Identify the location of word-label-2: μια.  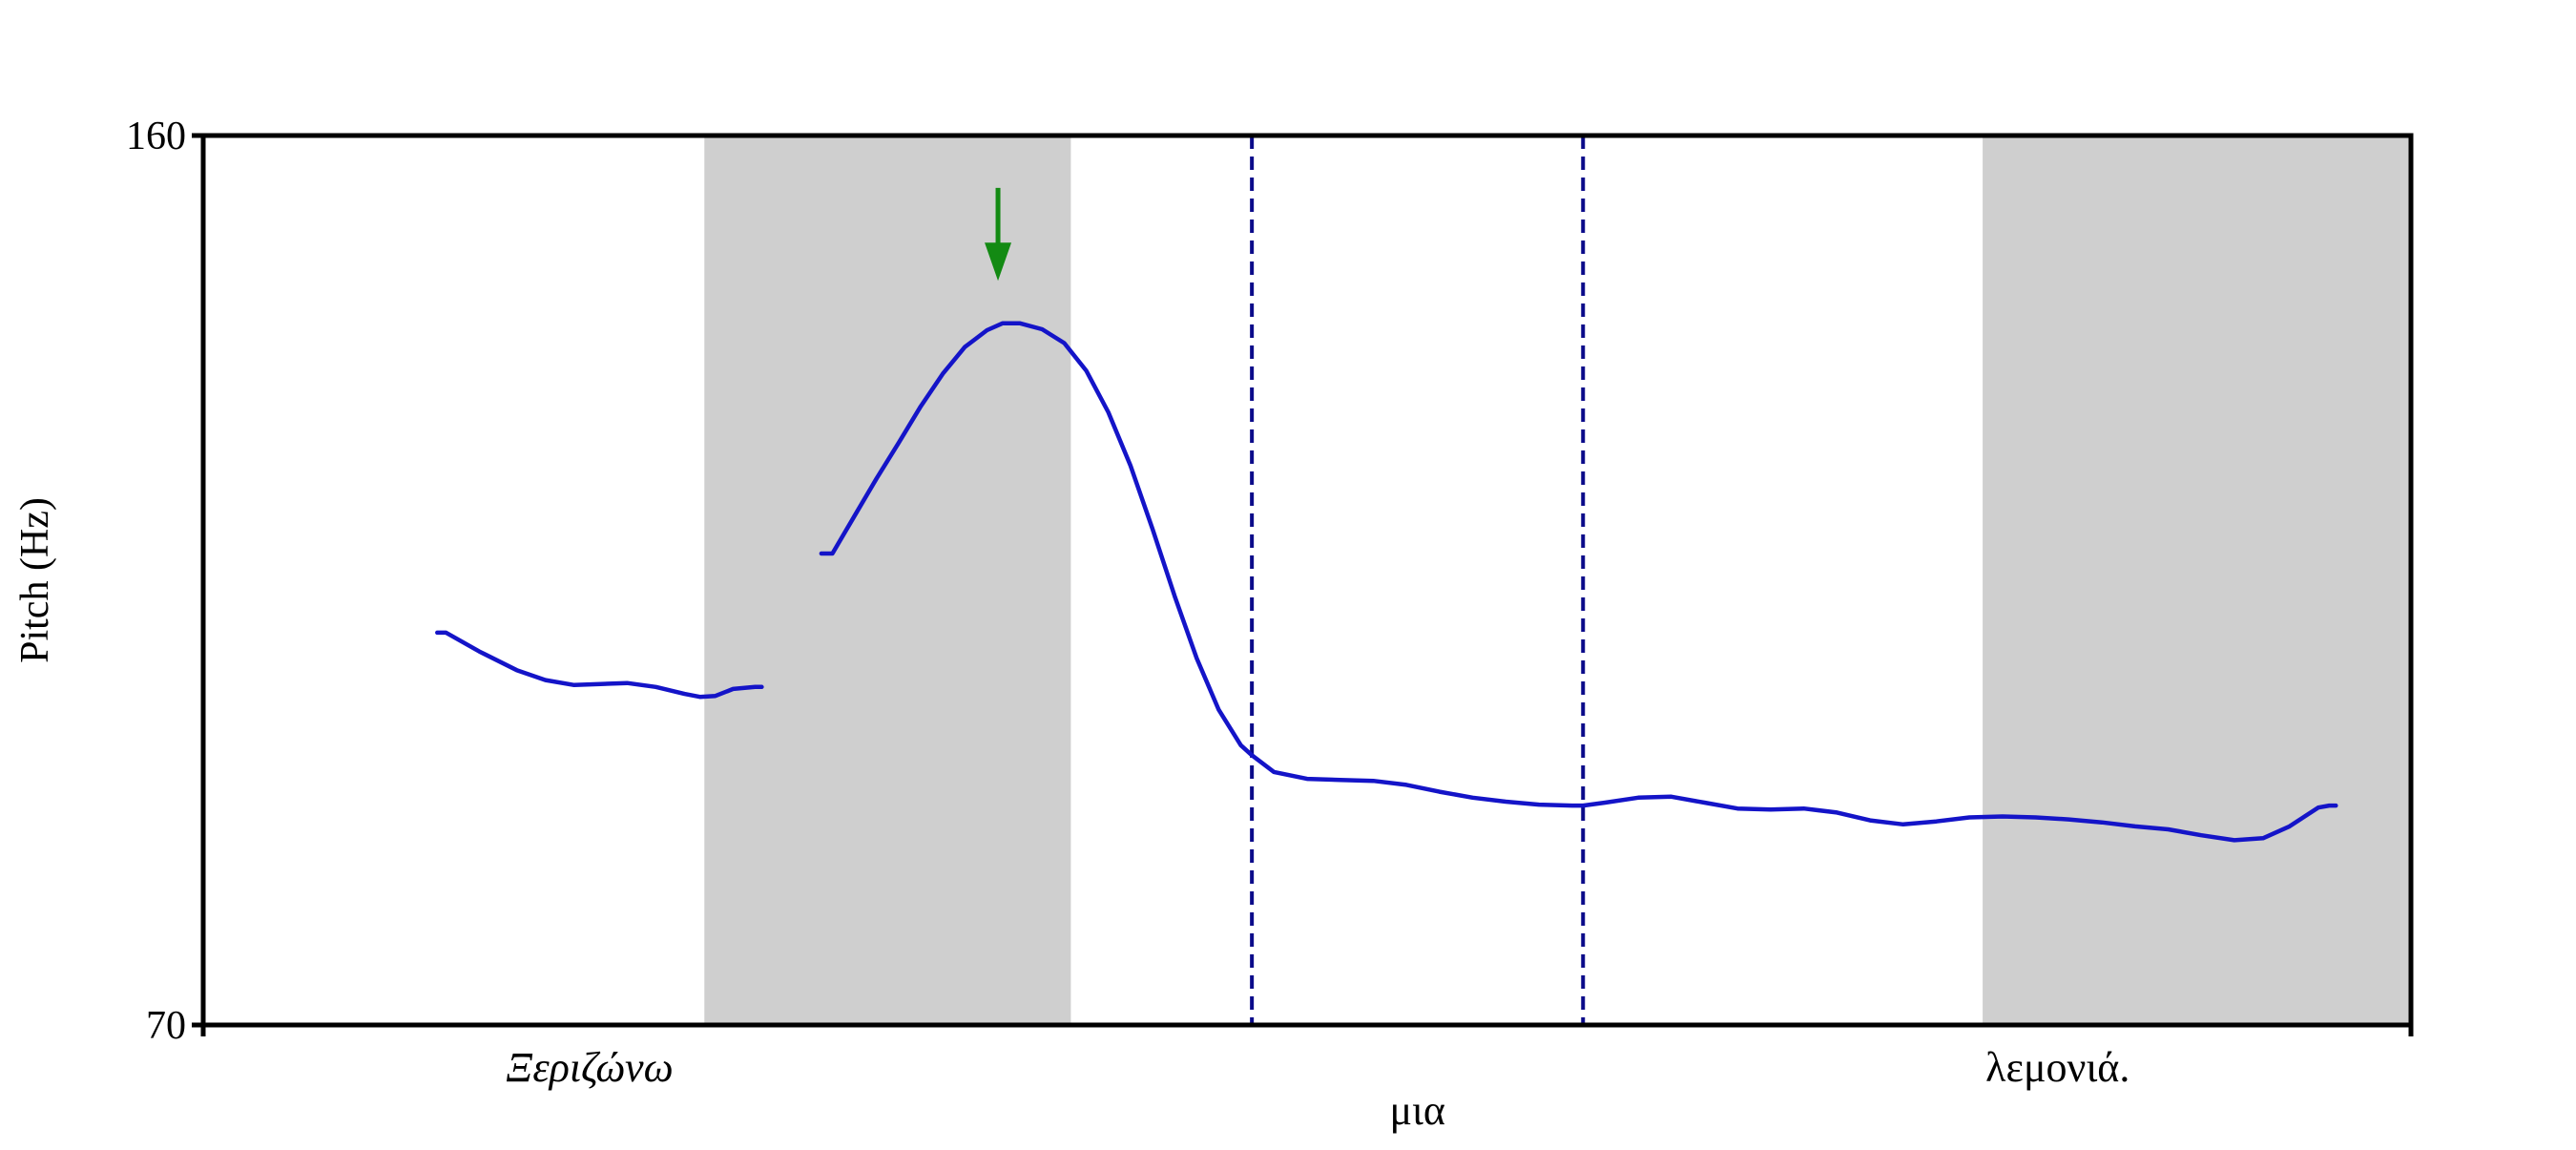
(1416, 1110).